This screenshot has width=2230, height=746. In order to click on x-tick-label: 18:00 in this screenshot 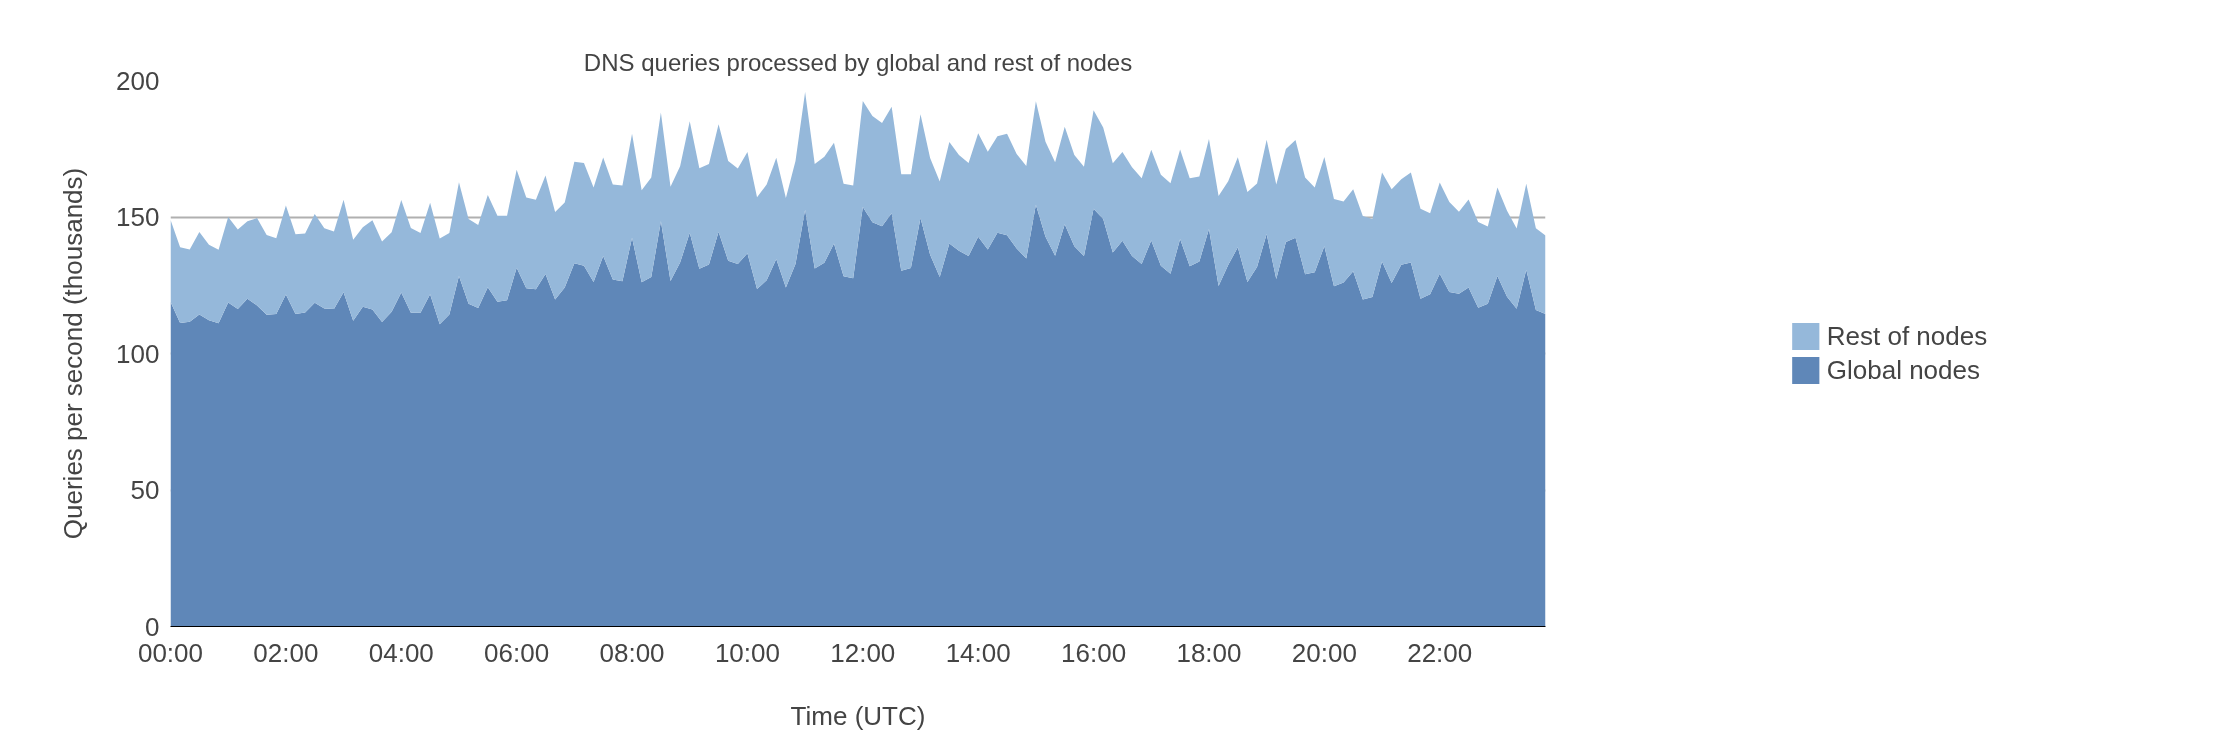, I will do `click(1209, 652)`.